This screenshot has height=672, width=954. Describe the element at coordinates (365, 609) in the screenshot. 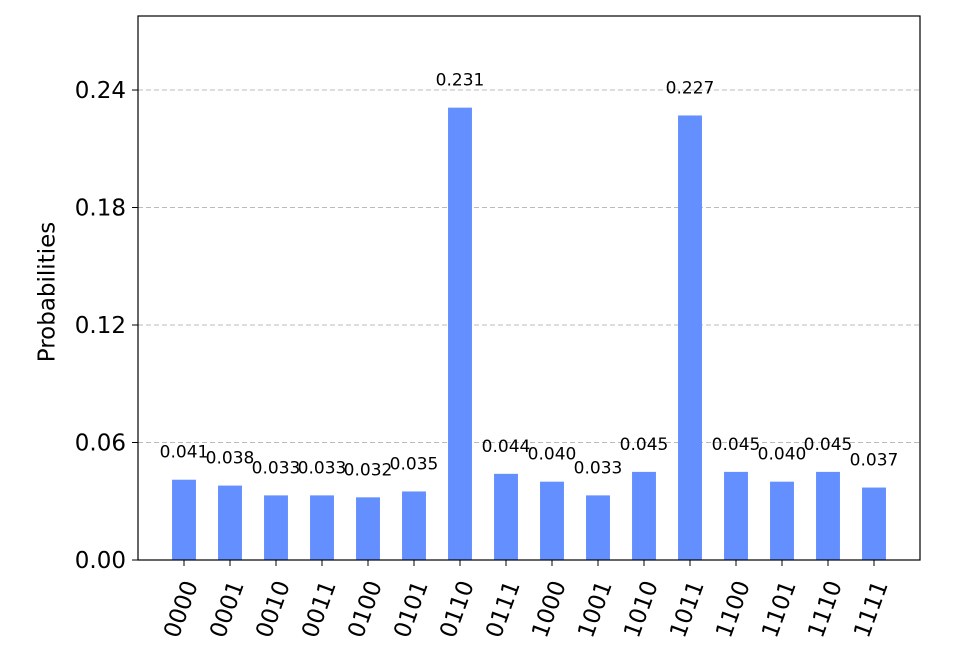

I see `x-tick-label: 0100` at that location.